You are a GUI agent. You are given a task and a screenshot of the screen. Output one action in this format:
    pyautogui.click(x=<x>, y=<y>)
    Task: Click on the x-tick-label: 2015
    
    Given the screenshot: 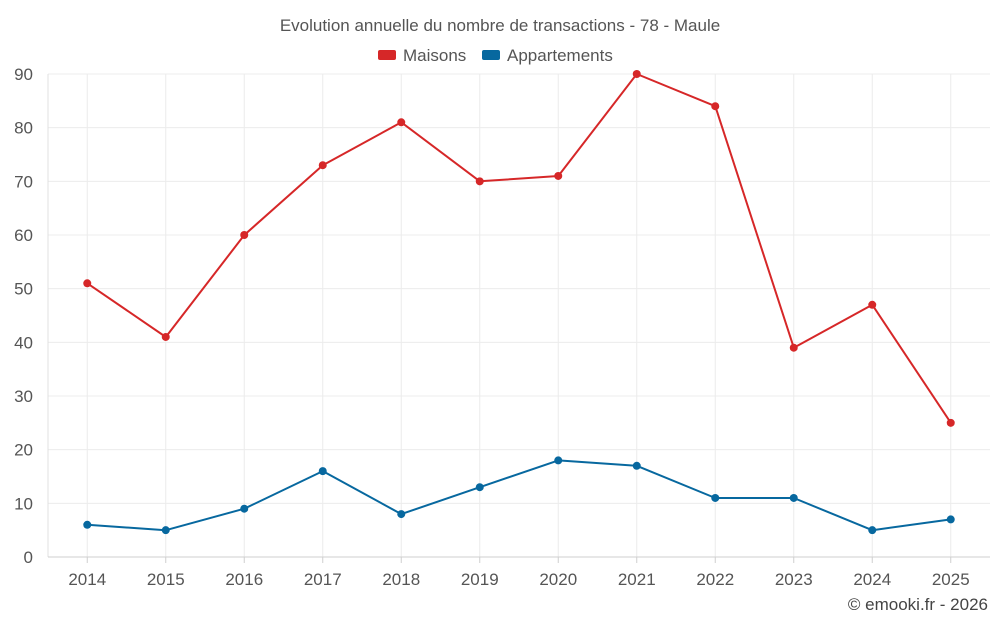 What is the action you would take?
    pyautogui.click(x=166, y=579)
    